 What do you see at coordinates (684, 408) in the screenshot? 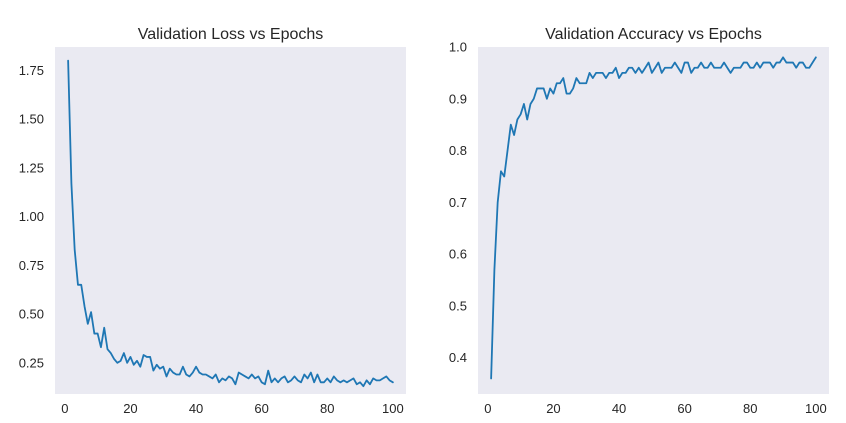
I see `accuracy-x-tick-label: 60` at bounding box center [684, 408].